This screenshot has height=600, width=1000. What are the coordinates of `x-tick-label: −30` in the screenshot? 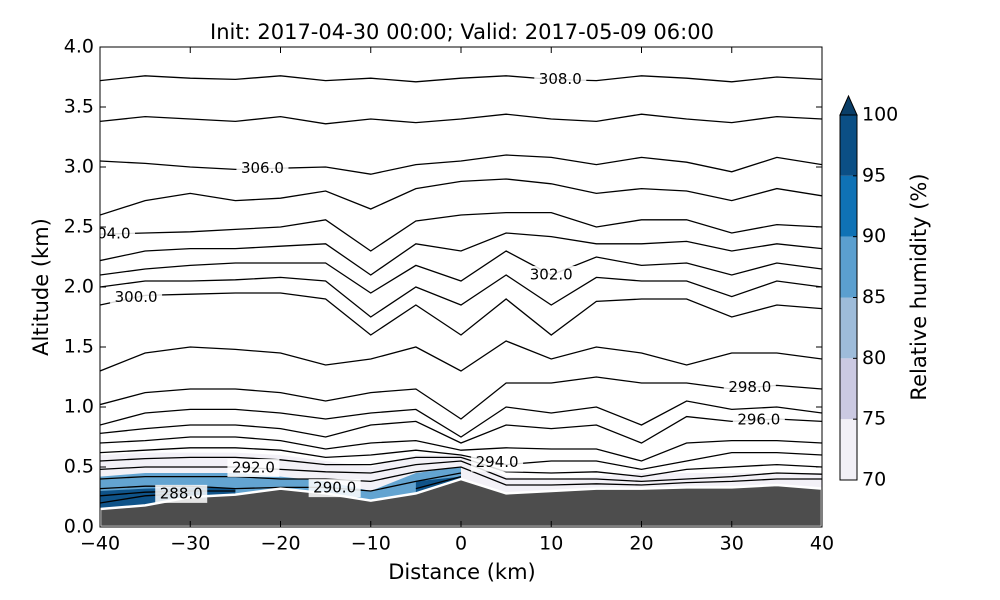 It's located at (190, 544).